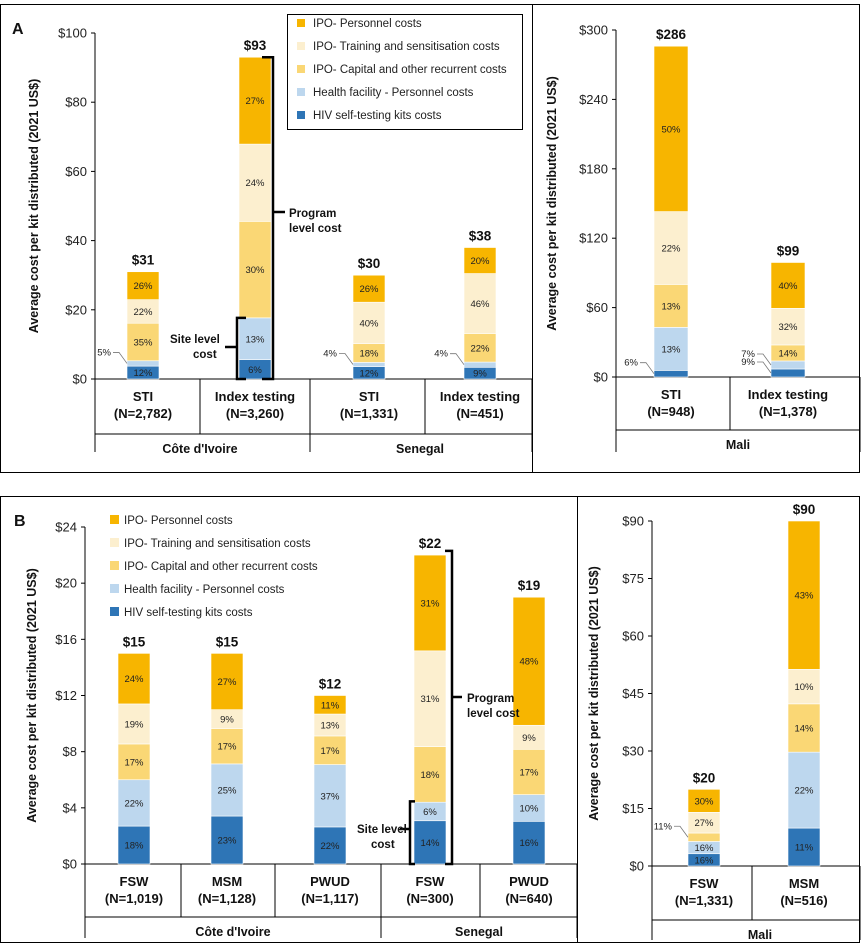  I want to click on panel-a-bar-3-total-label: $30, so click(369, 263).